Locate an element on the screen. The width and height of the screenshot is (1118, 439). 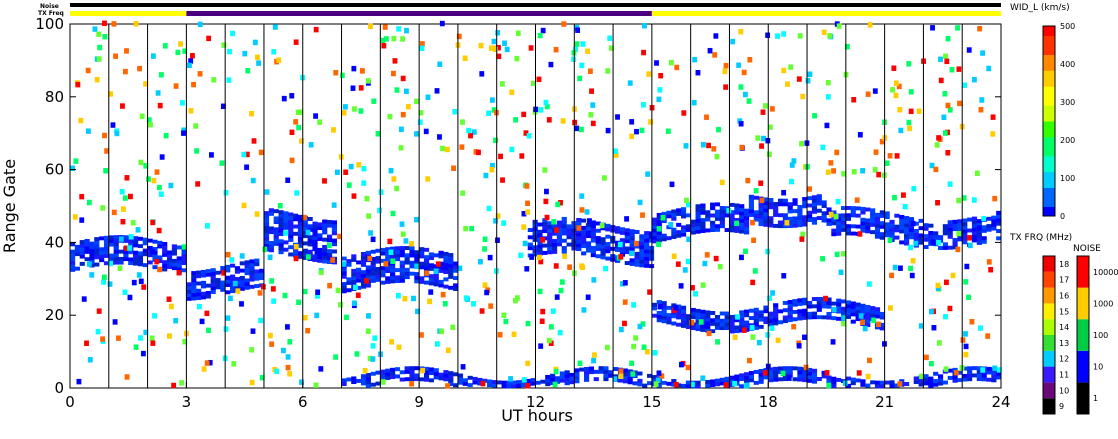
colorbar-main-tick: 300 is located at coordinates (1067, 102).